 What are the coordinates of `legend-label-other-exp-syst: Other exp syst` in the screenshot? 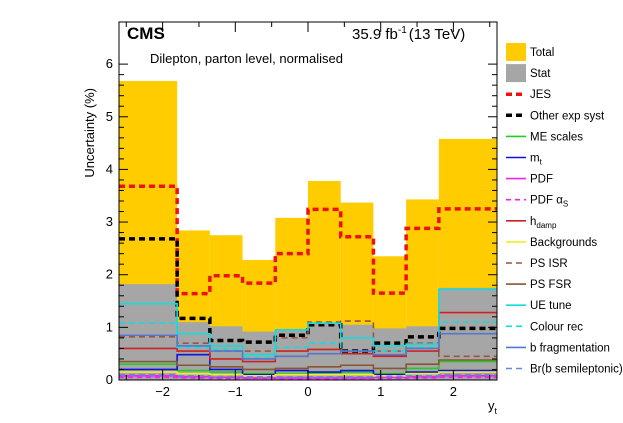 It's located at (567, 116).